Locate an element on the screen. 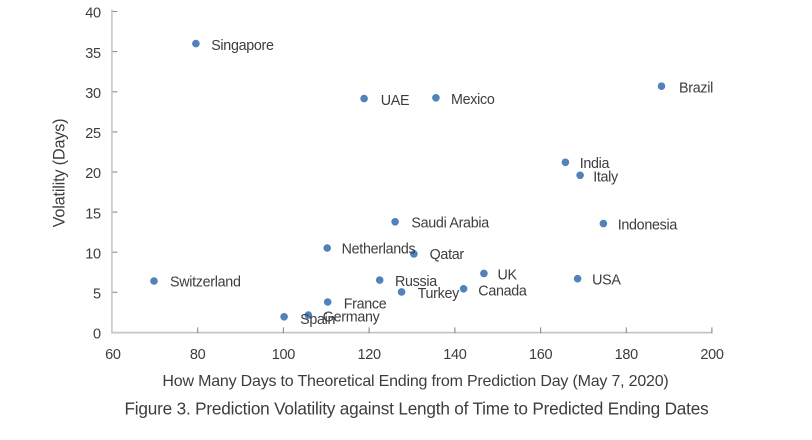 This screenshot has height=440, width=812. svg-text: Switzerland is located at coordinates (205, 283).